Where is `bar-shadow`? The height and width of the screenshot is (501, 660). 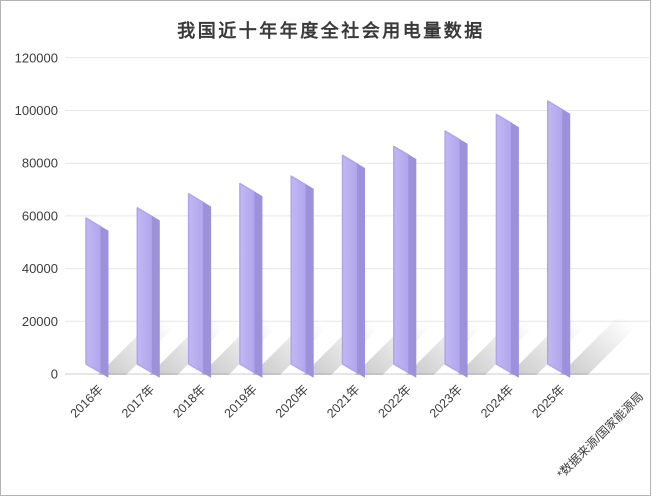 bar-shadow is located at coordinates (602, 346).